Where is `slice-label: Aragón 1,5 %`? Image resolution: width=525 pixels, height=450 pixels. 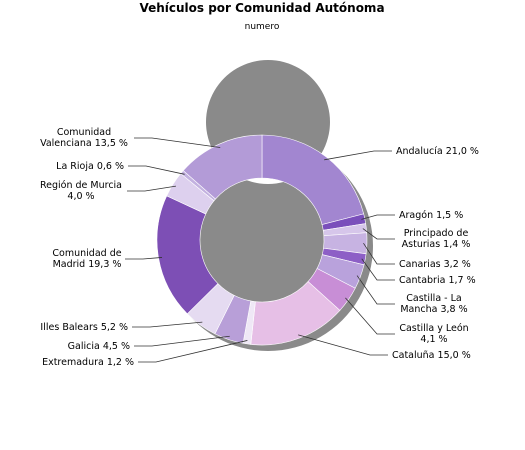
slice-label: Aragón 1,5 % is located at coordinates (431, 215).